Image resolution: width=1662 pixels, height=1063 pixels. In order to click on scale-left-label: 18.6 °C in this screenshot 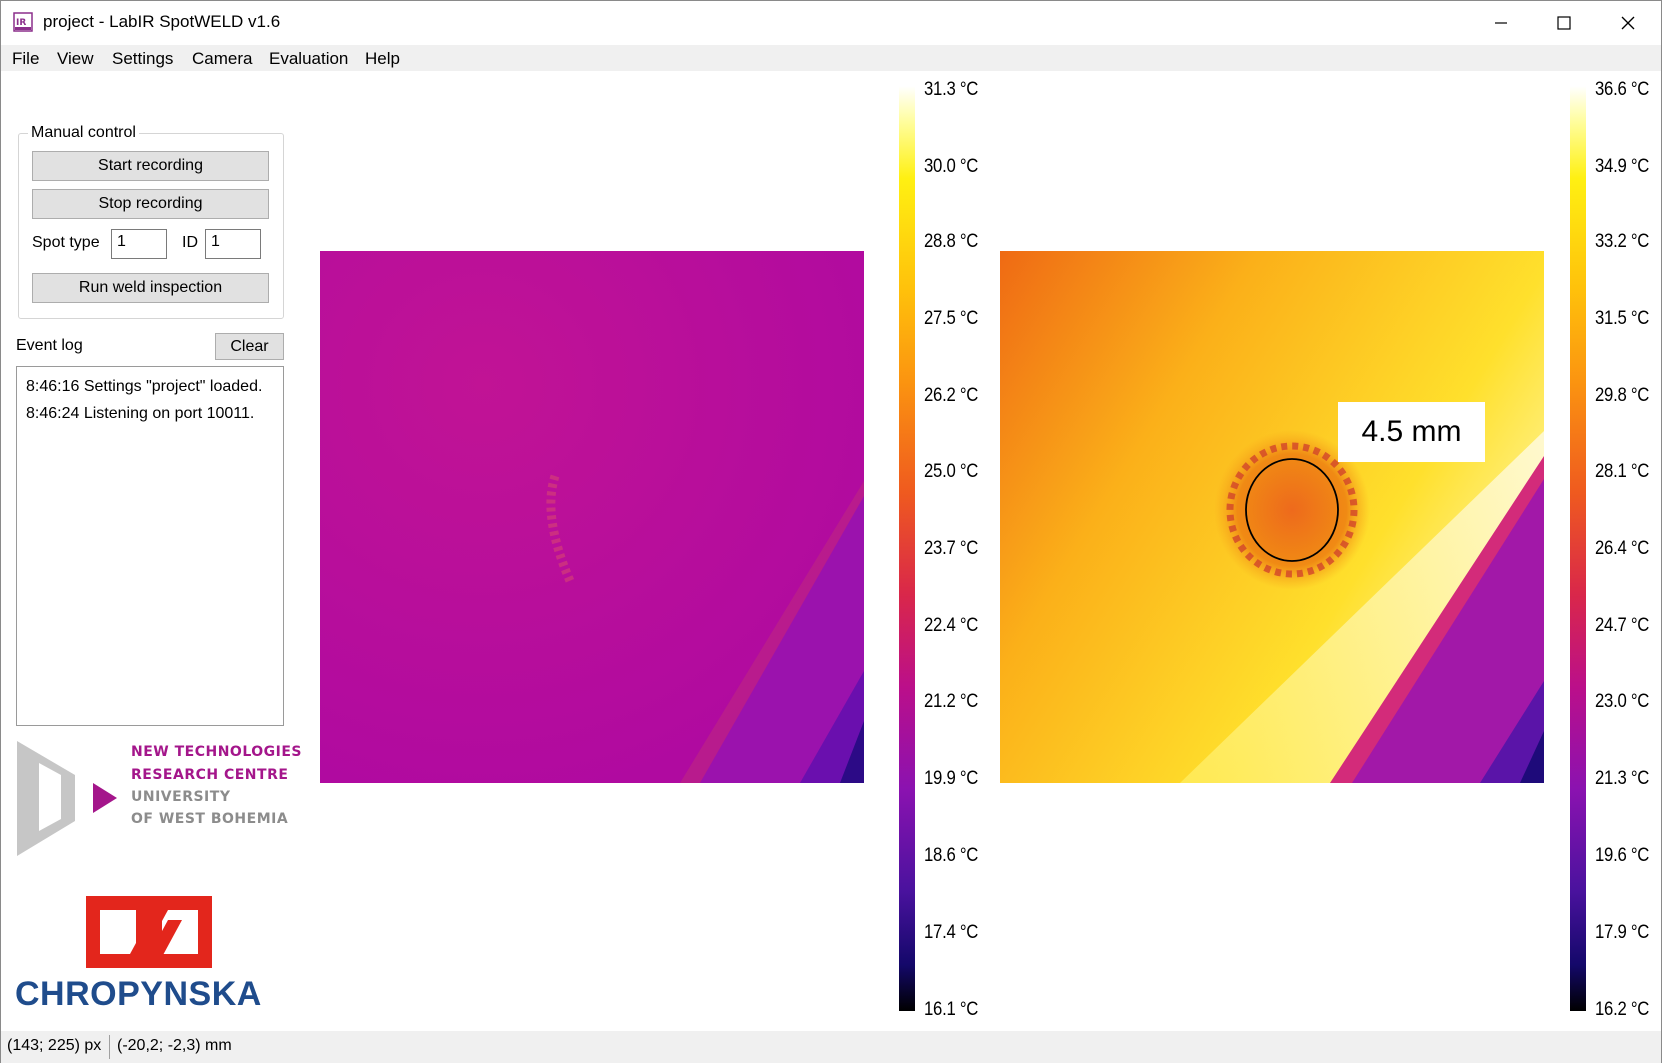, I will do `click(951, 855)`.